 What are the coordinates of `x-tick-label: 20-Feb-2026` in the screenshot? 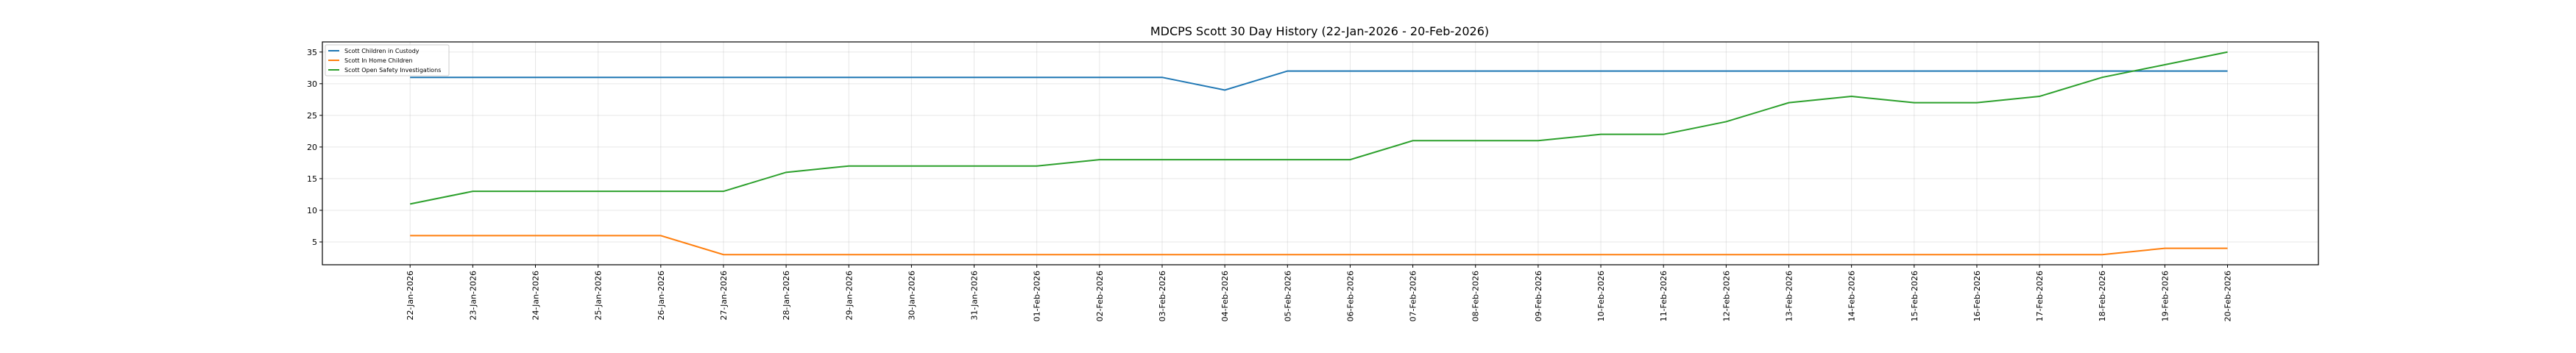 It's located at (2228, 296).